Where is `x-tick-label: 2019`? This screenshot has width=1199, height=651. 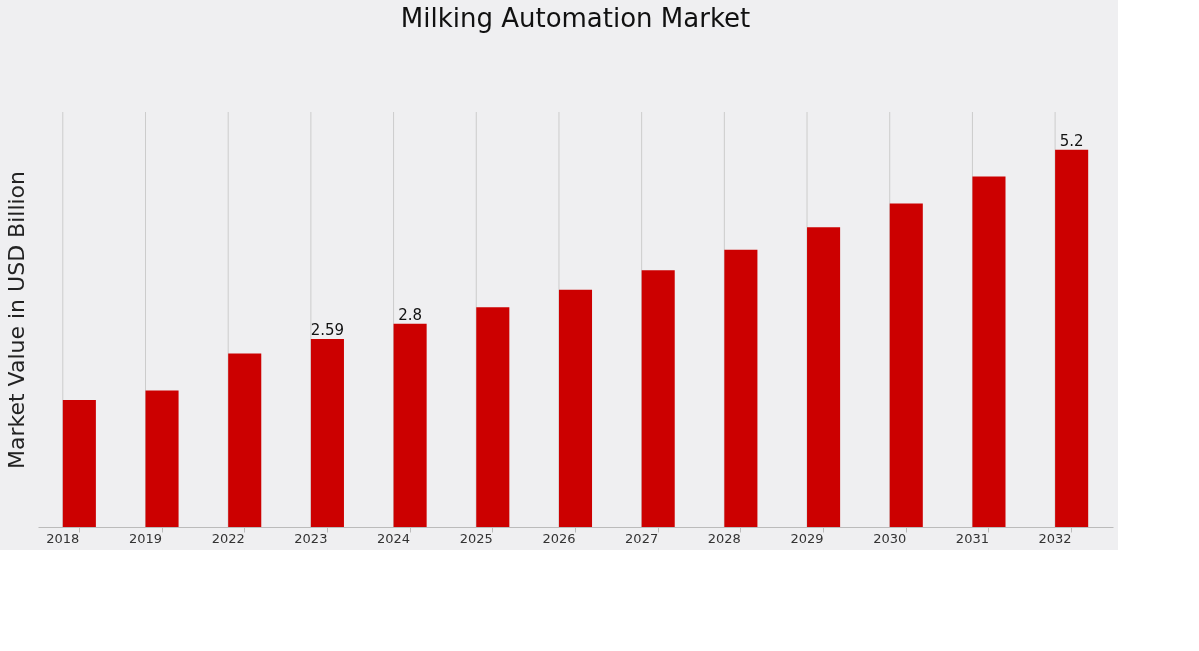 x-tick-label: 2019 is located at coordinates (145, 538).